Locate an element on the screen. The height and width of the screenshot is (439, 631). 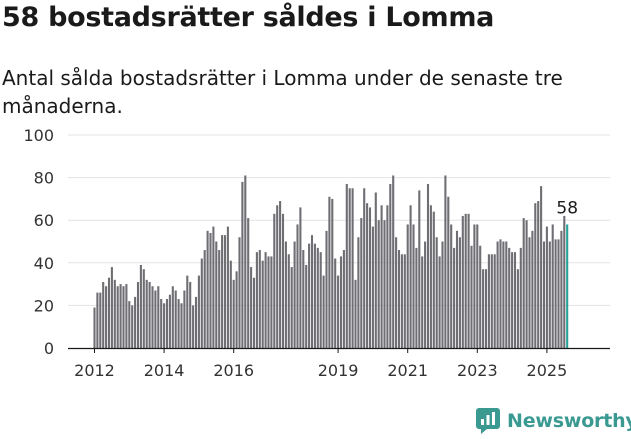
y-tick-label: 40 is located at coordinates (44, 263).